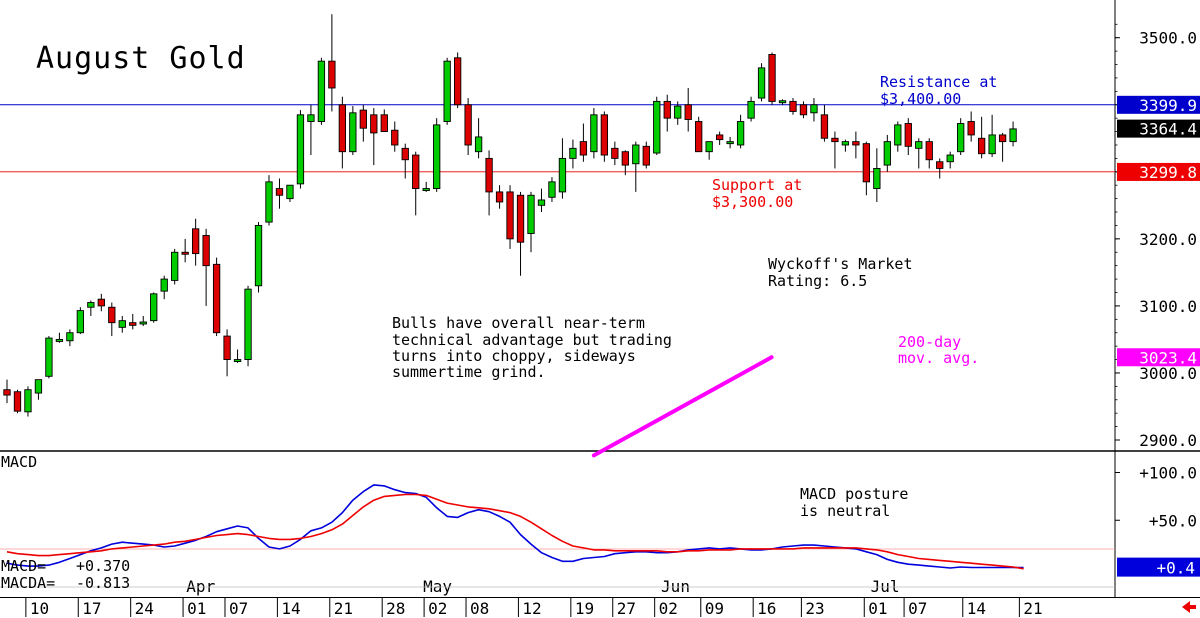 This screenshot has height=618, width=1200. I want to click on macd-annotation-line2: is neutral, so click(845, 511).